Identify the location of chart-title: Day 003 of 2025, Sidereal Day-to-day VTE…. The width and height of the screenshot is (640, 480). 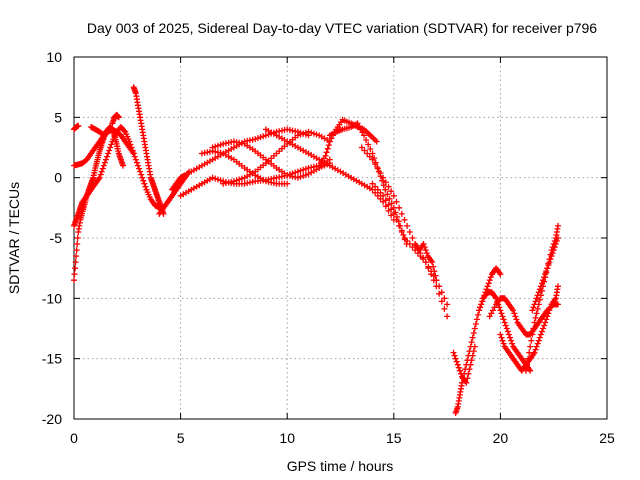
(342, 28).